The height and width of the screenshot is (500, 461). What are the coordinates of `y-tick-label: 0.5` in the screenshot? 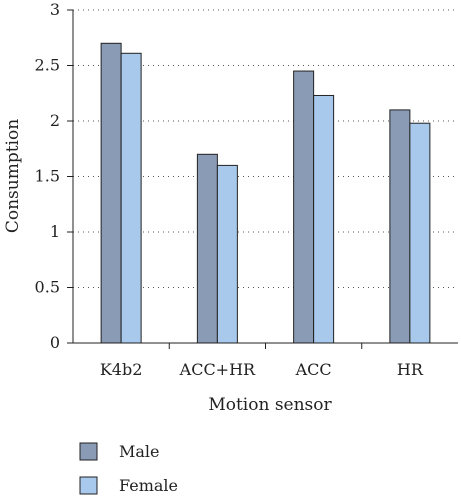 It's located at (47, 287).